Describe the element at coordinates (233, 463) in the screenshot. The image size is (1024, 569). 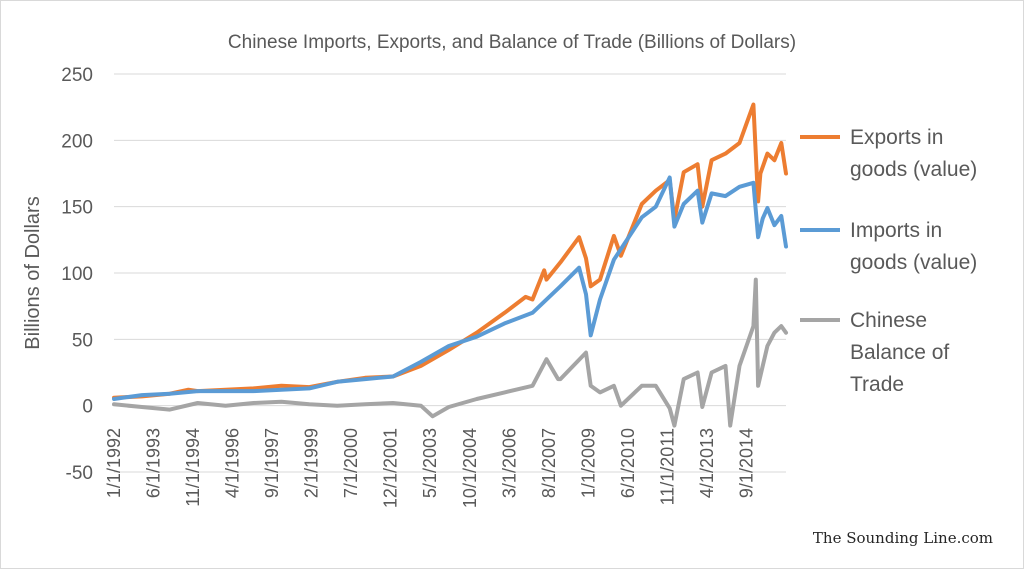
I see `x-tick-label: 4/1/1996` at that location.